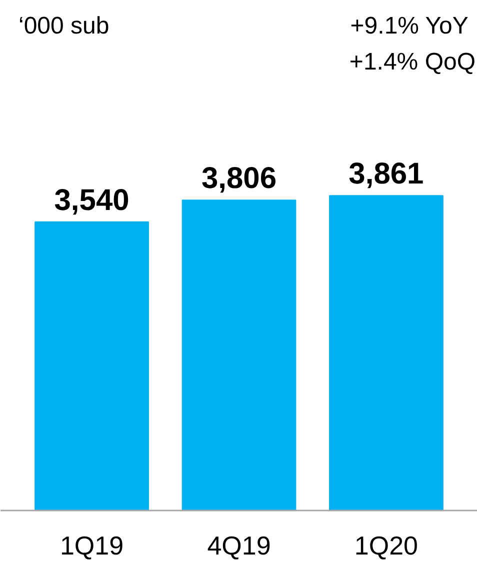 The height and width of the screenshot is (572, 477). What do you see at coordinates (409, 26) in the screenshot?
I see `text: +9.1% YoY` at bounding box center [409, 26].